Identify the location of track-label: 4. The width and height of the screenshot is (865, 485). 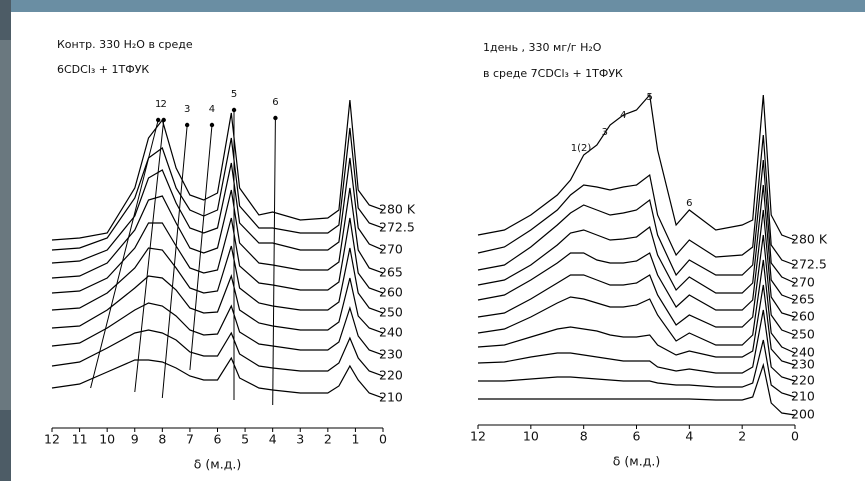
(212, 109).